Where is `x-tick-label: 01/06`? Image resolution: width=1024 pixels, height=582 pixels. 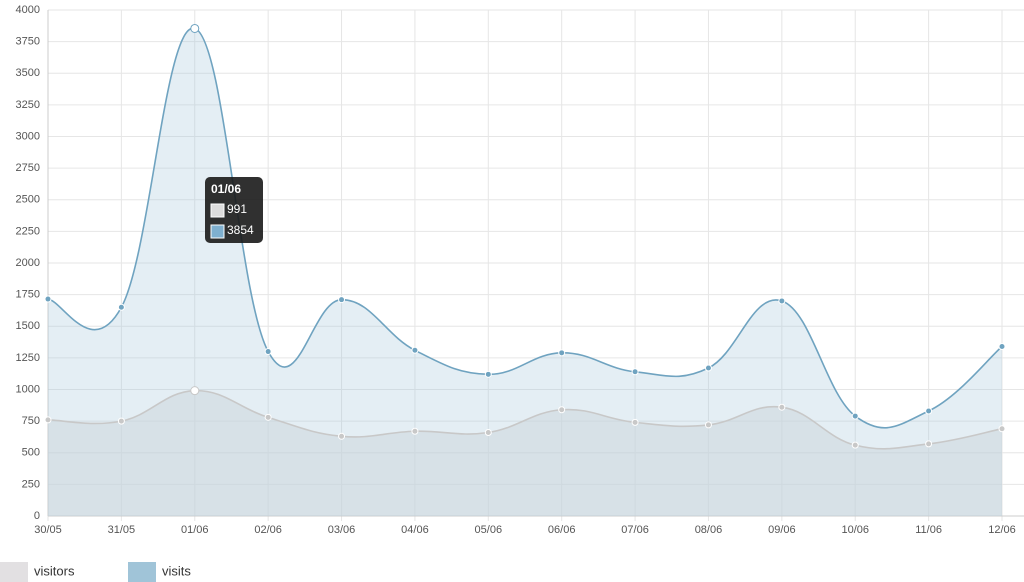 x-tick-label: 01/06 is located at coordinates (195, 530).